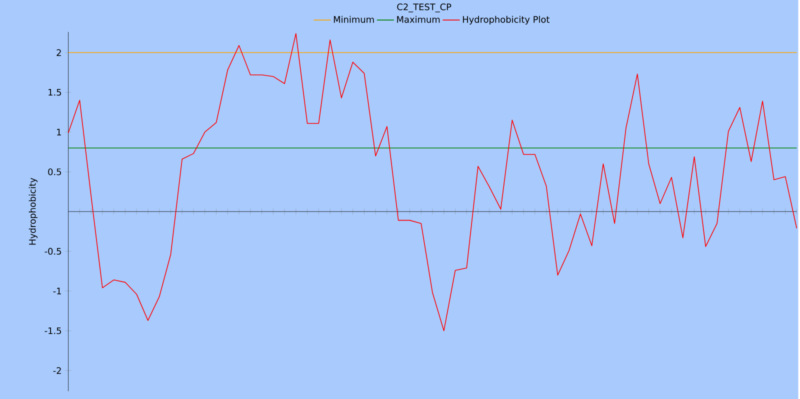  What do you see at coordinates (53, 330) in the screenshot?
I see `y-tick-label: -1.5` at bounding box center [53, 330].